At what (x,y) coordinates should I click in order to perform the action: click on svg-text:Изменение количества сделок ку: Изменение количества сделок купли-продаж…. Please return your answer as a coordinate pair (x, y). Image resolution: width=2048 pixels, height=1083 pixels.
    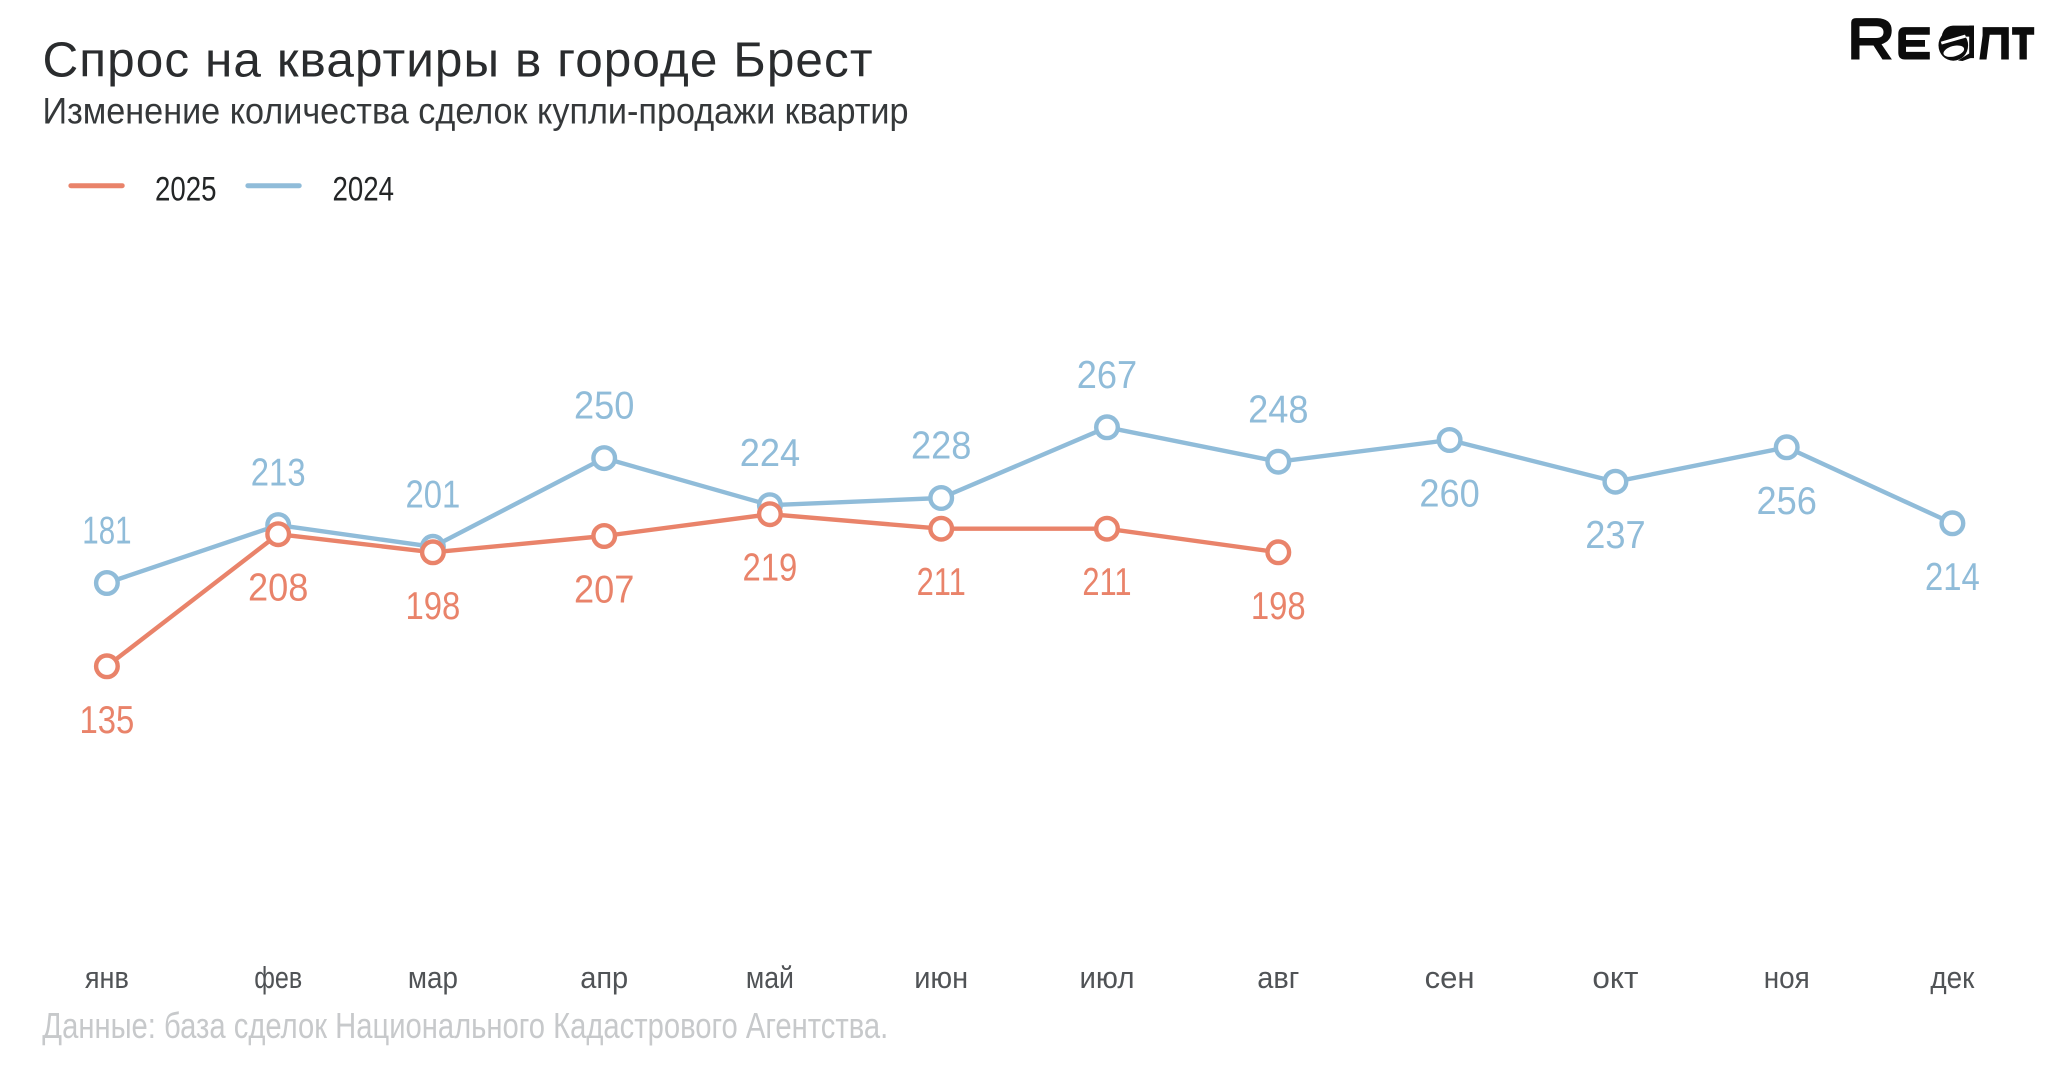
    Looking at the image, I should click on (476, 111).